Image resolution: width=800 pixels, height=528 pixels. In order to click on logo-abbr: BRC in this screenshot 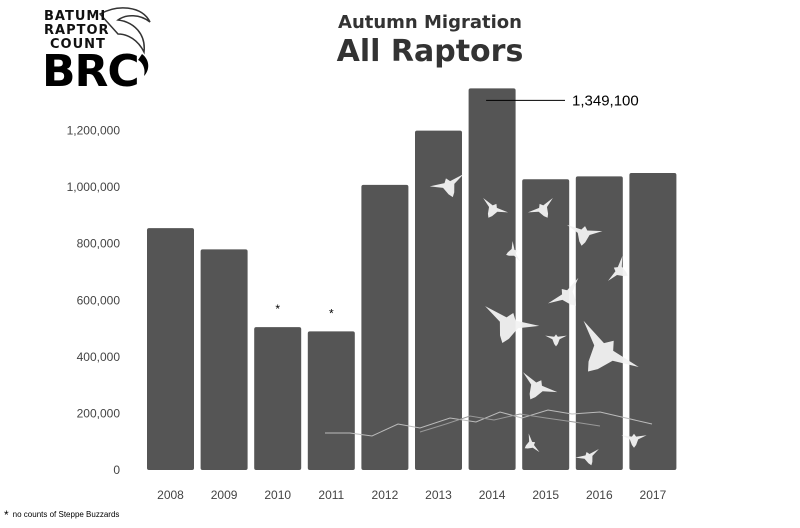, I will do `click(91, 71)`.